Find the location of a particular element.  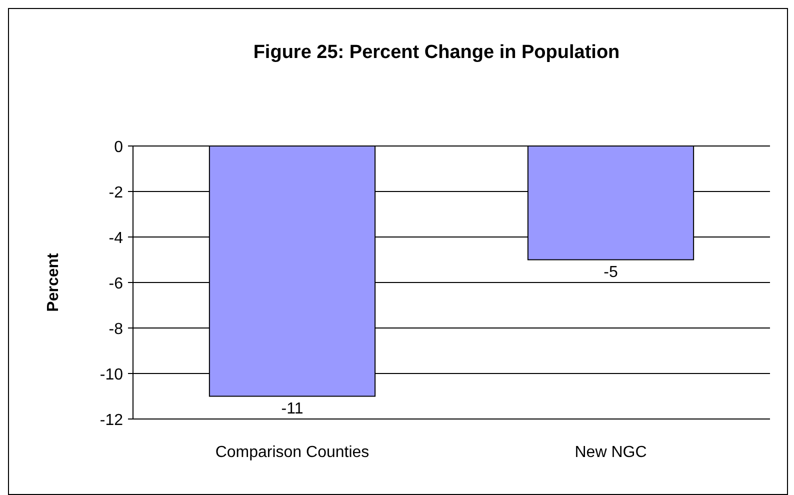

data-label: -11 is located at coordinates (292, 409).